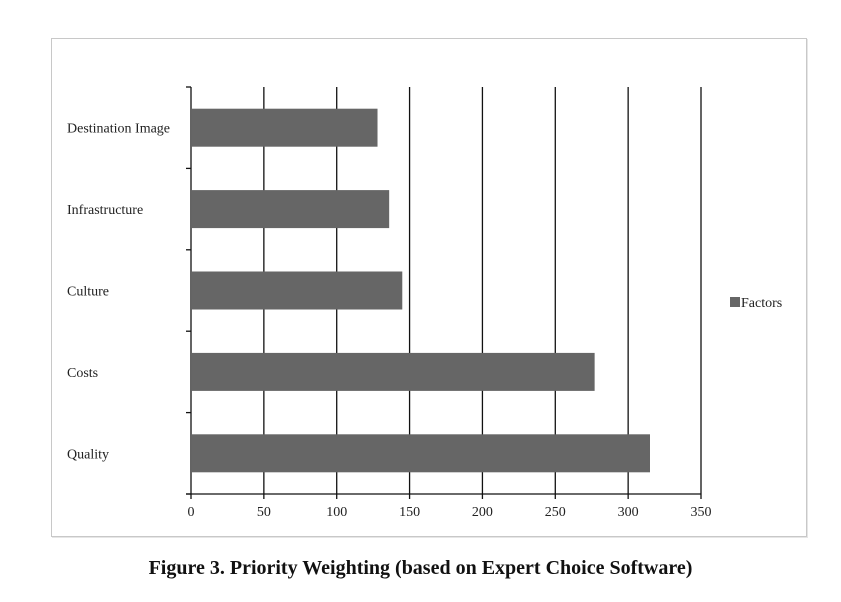 This screenshot has width=841, height=602. Describe the element at coordinates (761, 303) in the screenshot. I see `legend-label: Factors` at that location.